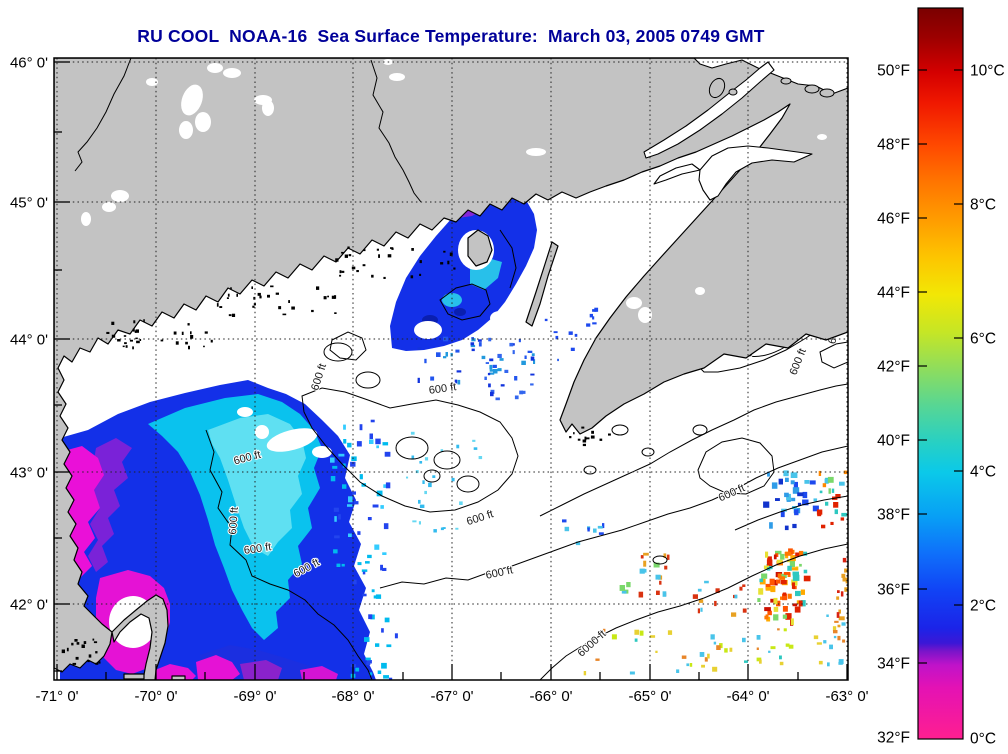 The image size is (1008, 754). I want to click on f-label: 34°F, so click(893, 664).